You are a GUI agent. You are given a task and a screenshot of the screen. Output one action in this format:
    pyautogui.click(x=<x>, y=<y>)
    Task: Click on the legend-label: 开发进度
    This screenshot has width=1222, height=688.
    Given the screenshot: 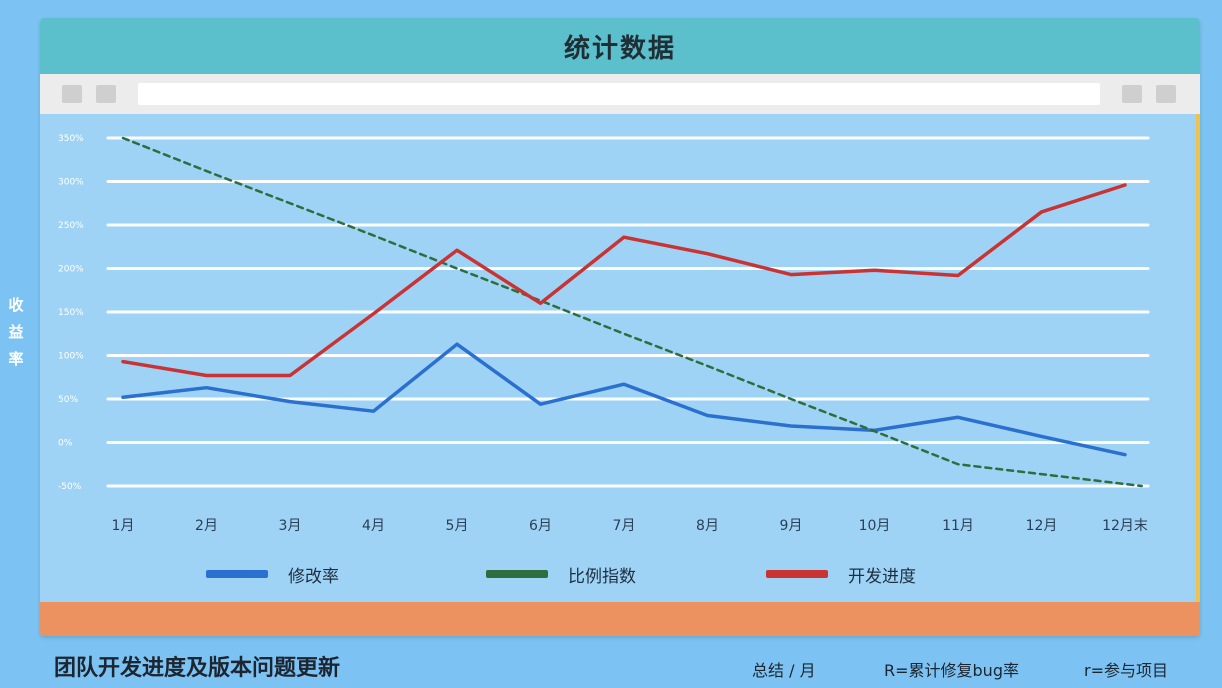 What is the action you would take?
    pyautogui.click(x=882, y=577)
    